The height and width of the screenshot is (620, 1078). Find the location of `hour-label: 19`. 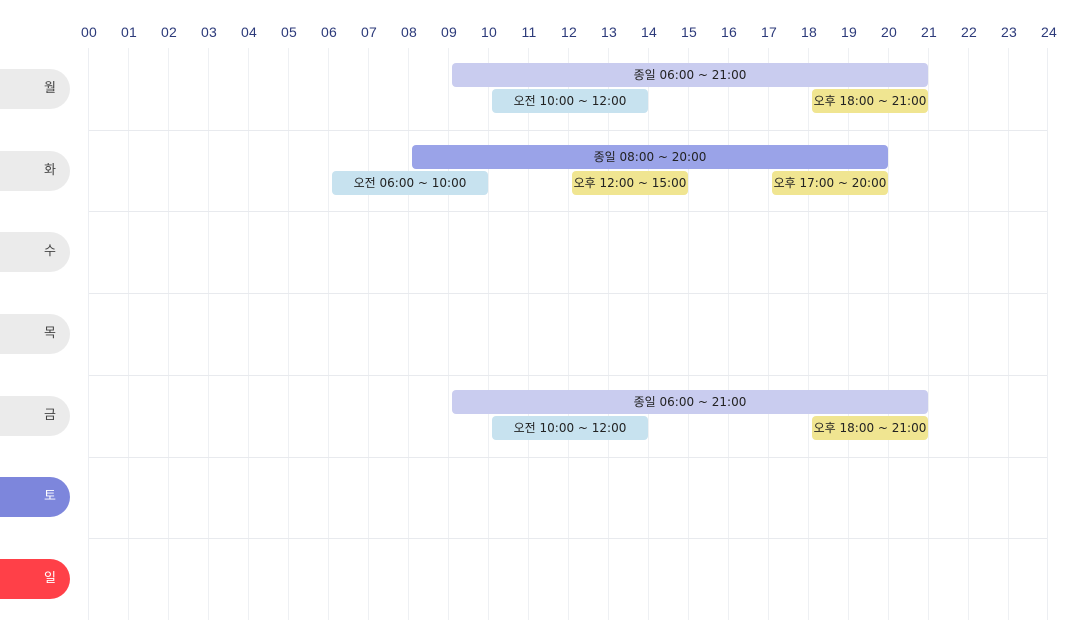

hour-label: 19 is located at coordinates (849, 32).